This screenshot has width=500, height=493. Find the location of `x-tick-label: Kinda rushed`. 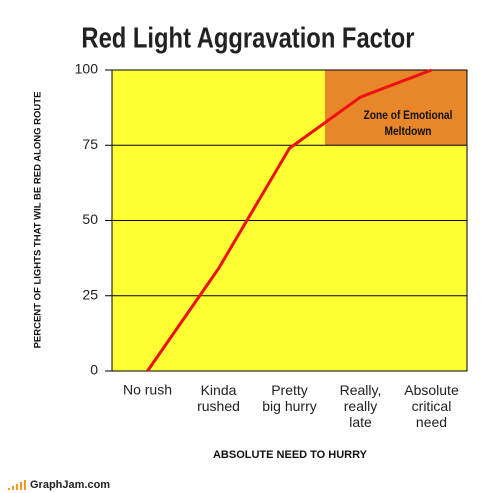

x-tick-label: Kinda rushed is located at coordinates (218, 398).